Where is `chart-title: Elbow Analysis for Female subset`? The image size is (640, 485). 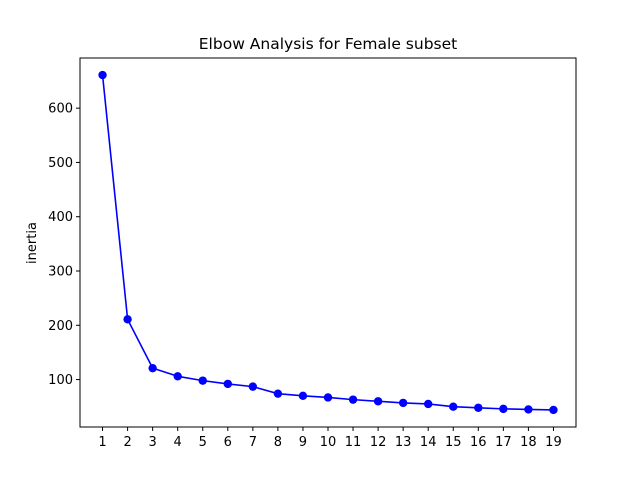
chart-title: Elbow Analysis for Female subset is located at coordinates (328, 44).